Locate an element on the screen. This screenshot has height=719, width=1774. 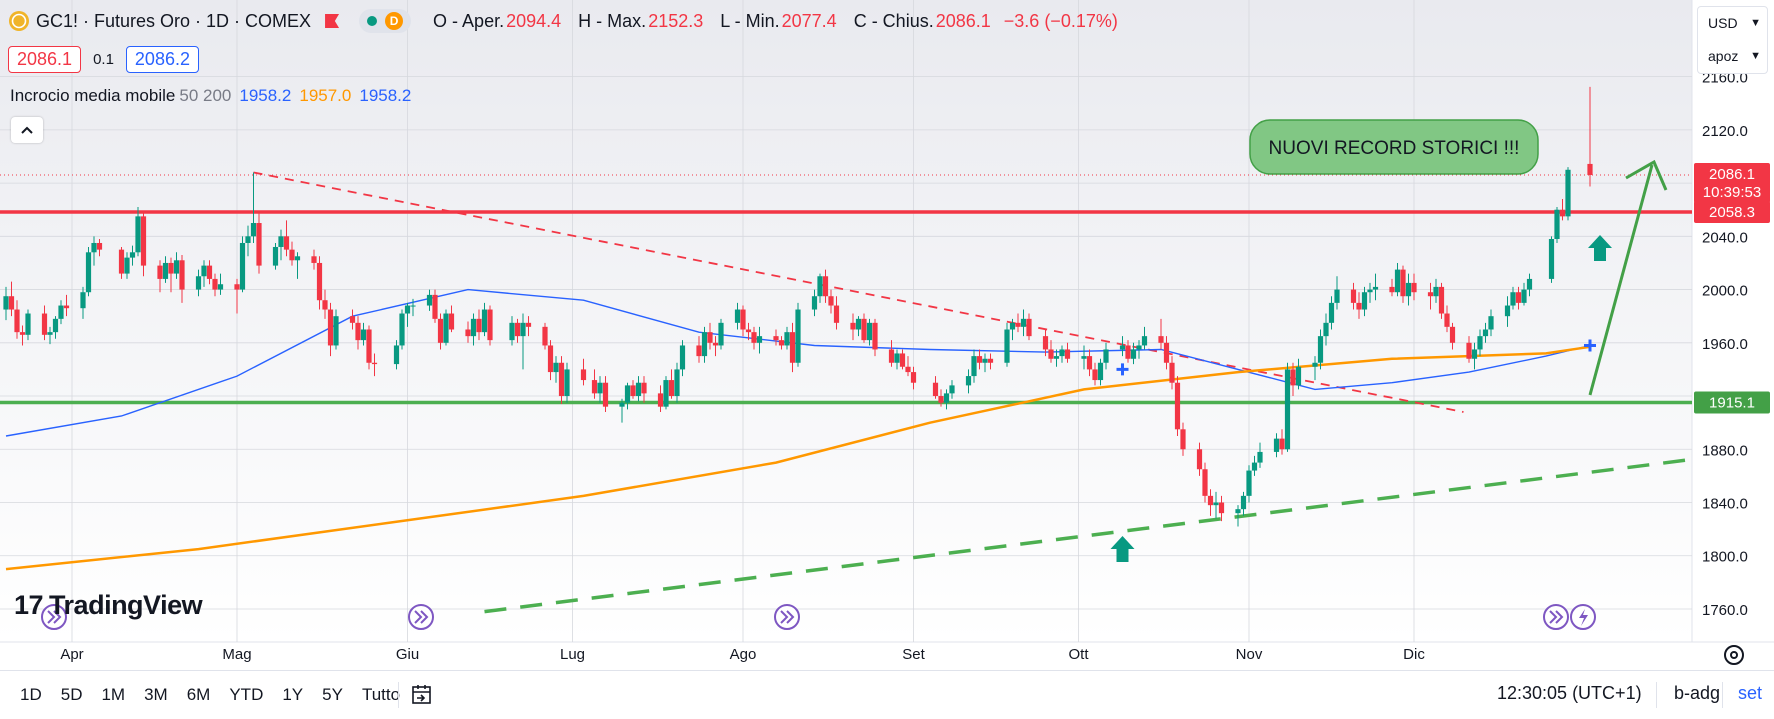
currency-select: USD ▼ is located at coordinates (1732, 23).